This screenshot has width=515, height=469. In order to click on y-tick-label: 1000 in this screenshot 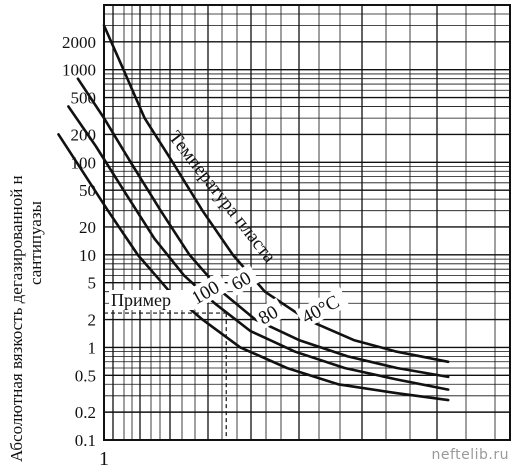, I will do `click(79, 70)`.